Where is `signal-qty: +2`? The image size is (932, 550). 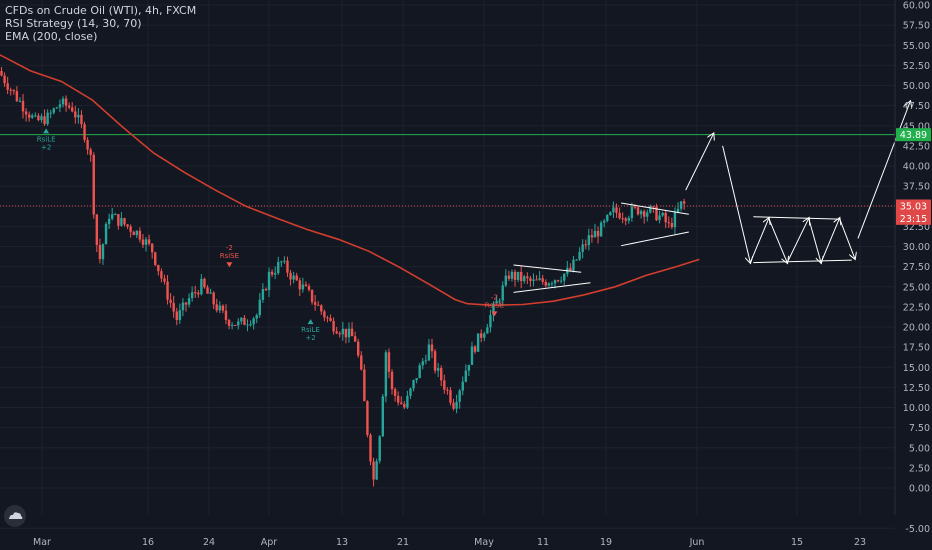 signal-qty: +2 is located at coordinates (46, 147).